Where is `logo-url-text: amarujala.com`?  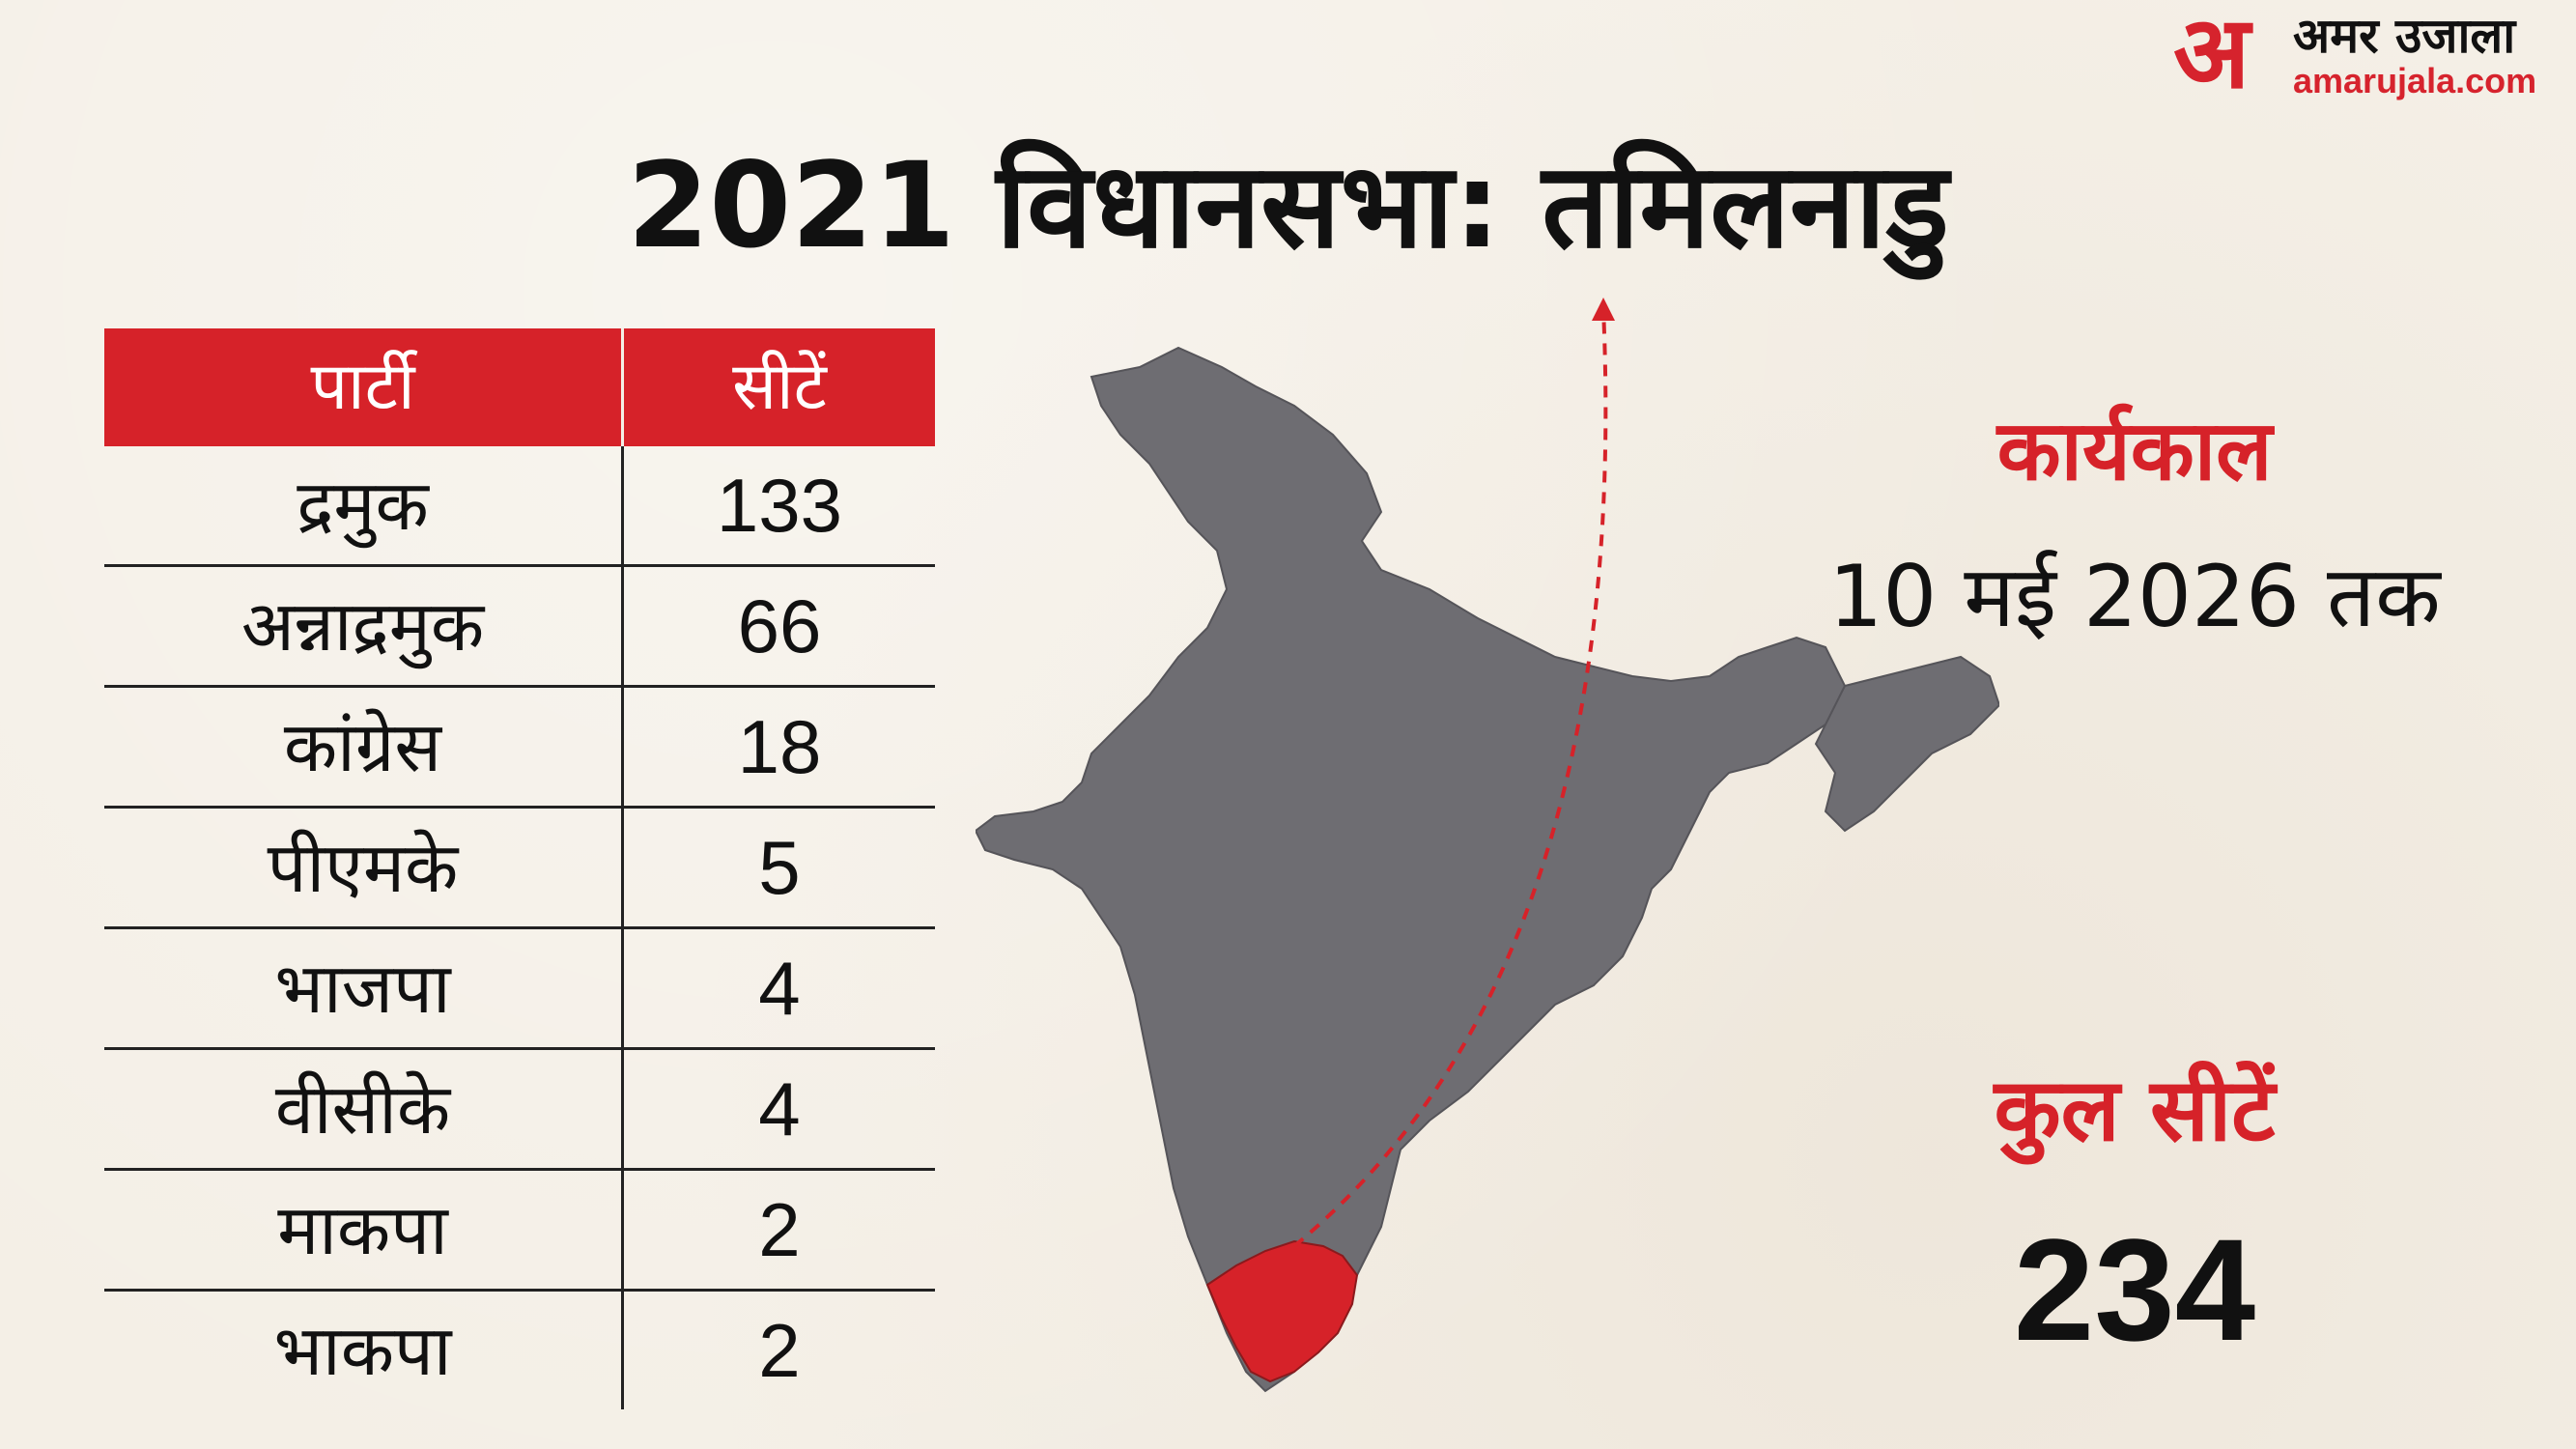
logo-url-text: amarujala.com is located at coordinates (2415, 80).